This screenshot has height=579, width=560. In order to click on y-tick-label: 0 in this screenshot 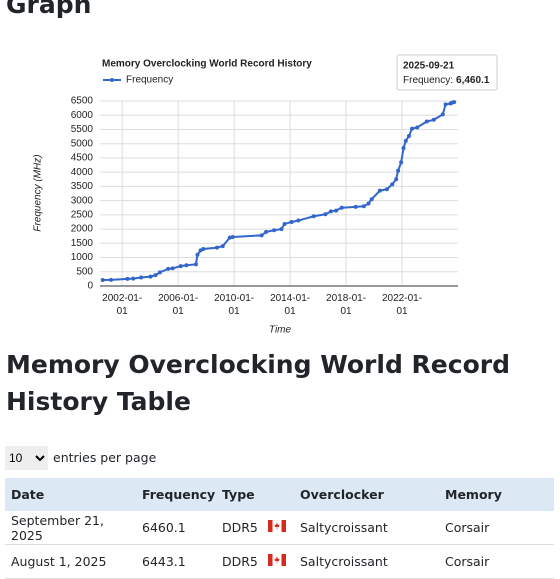, I will do `click(90, 286)`.